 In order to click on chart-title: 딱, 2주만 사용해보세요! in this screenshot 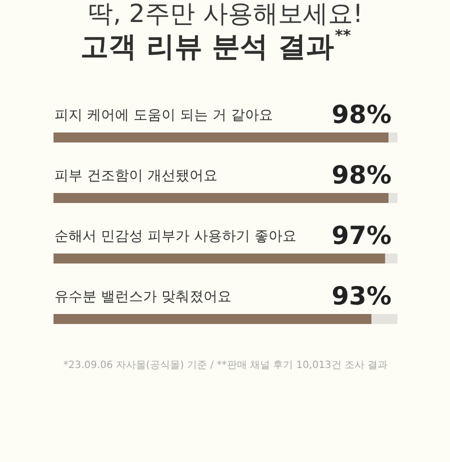, I will do `click(225, 14)`.